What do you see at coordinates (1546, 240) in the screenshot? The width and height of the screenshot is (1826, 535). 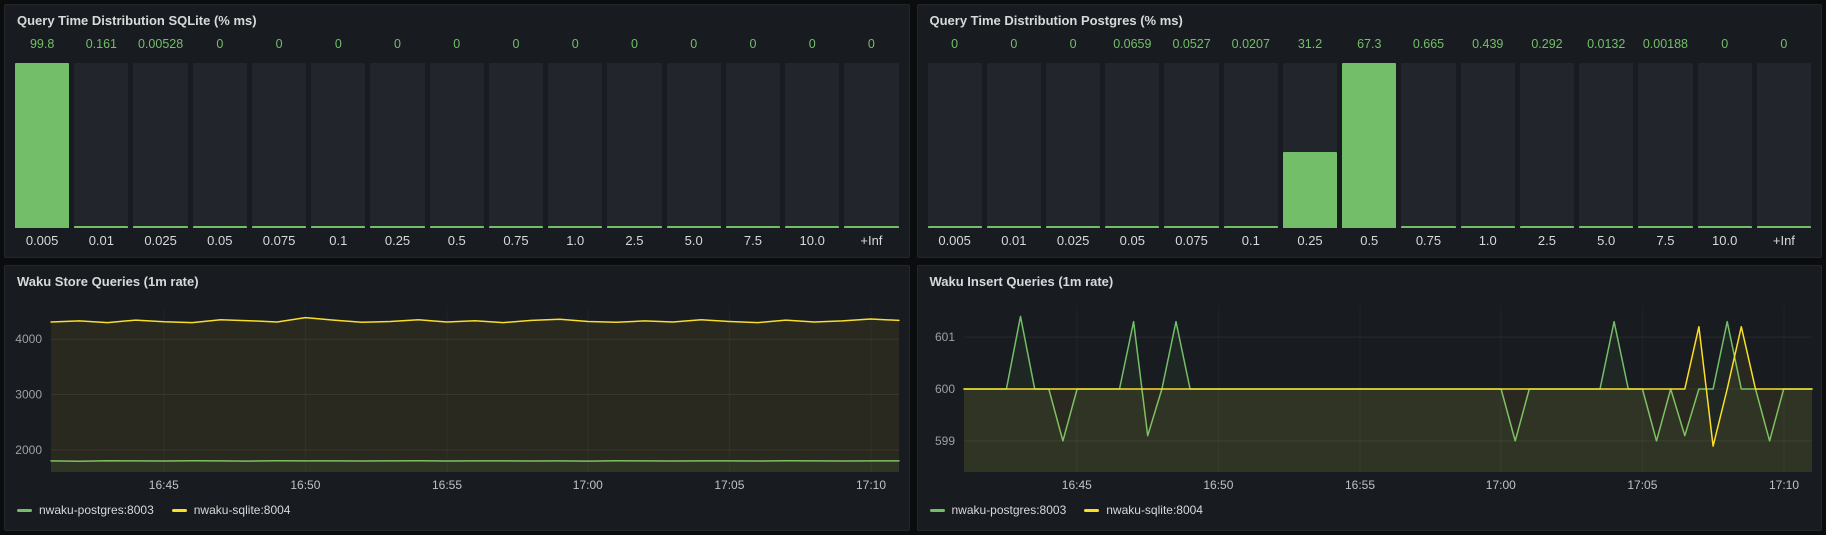 I see `bar-category-label: 2.5` at bounding box center [1546, 240].